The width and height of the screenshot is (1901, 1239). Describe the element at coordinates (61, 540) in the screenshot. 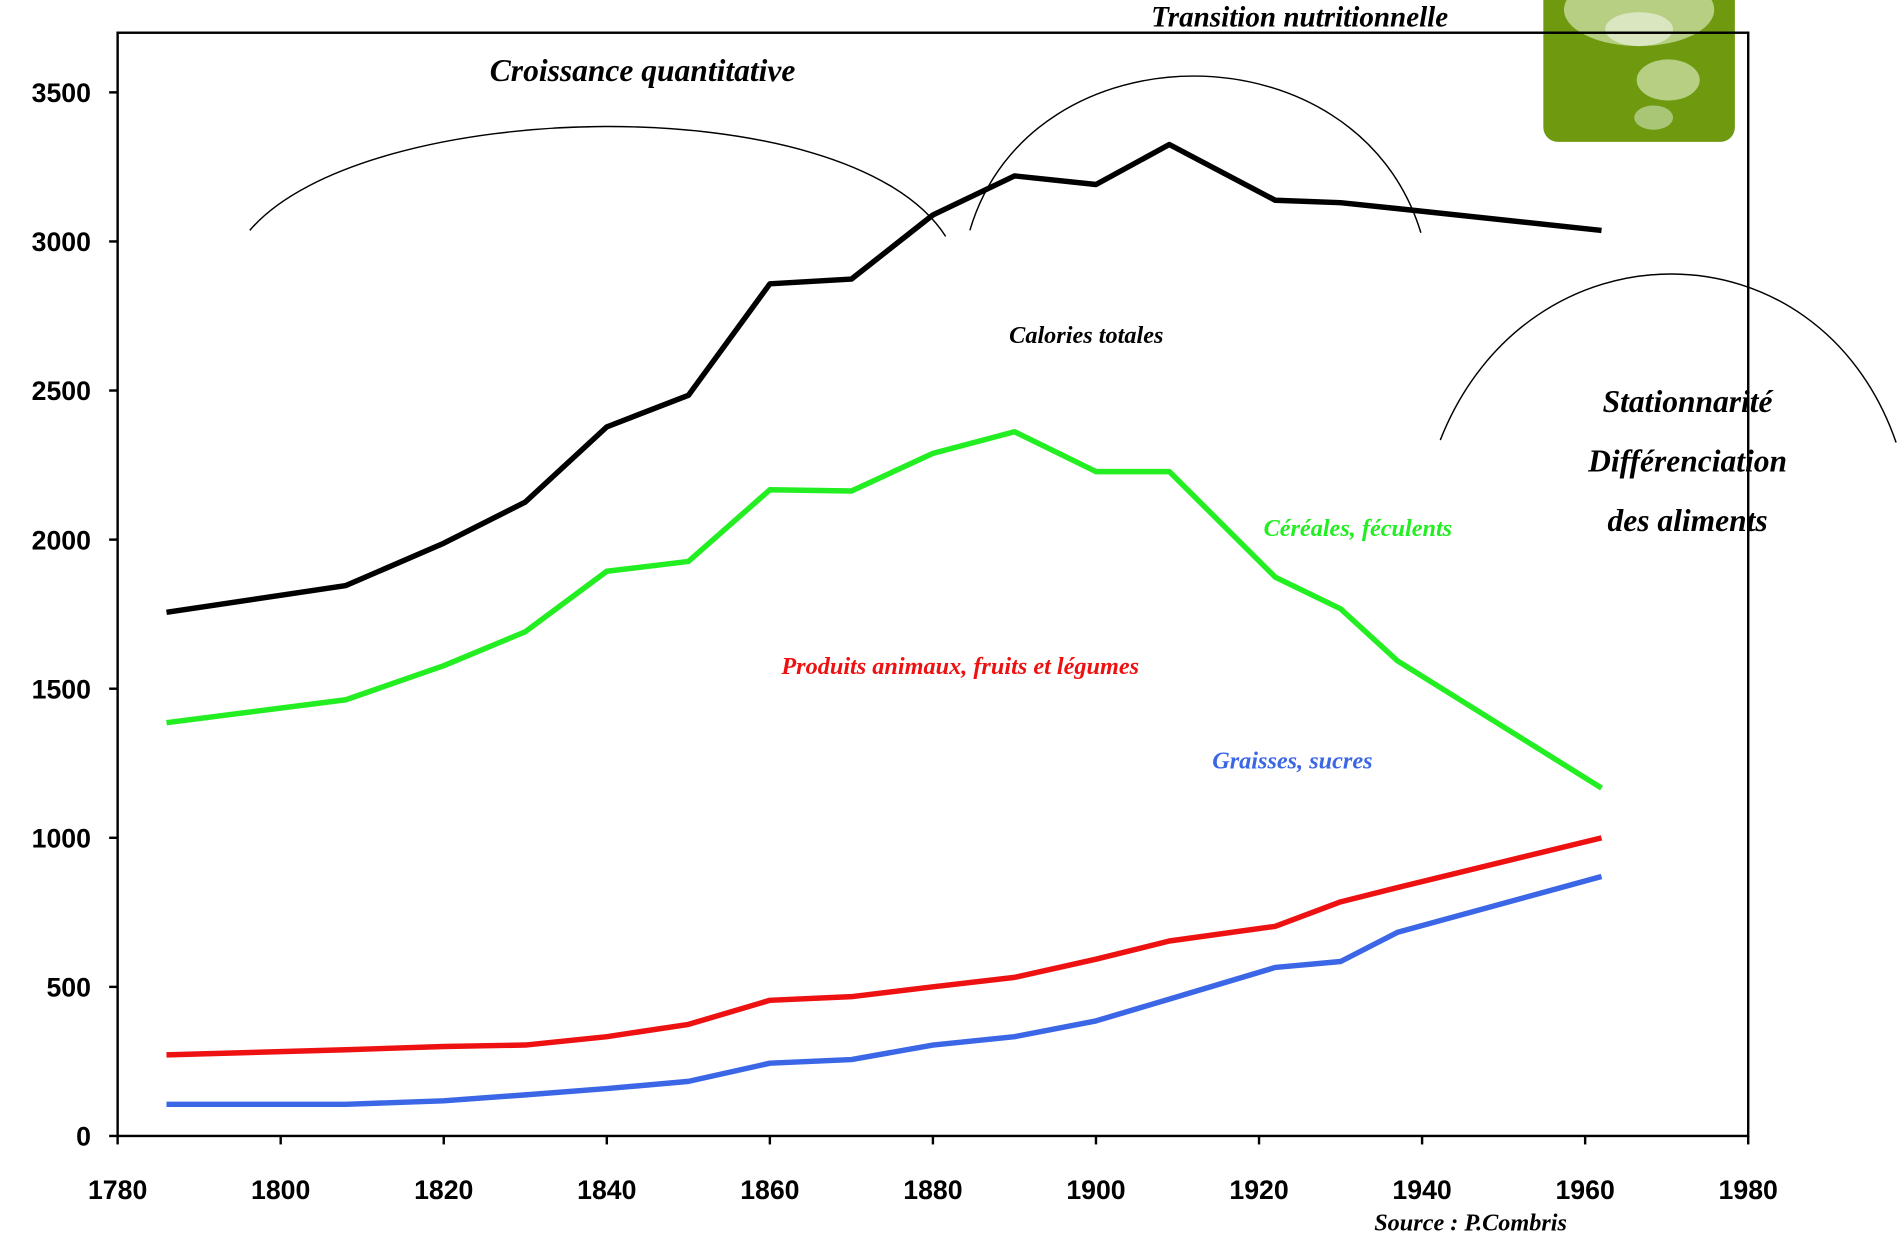

I see `y-tick-label: 2000` at that location.